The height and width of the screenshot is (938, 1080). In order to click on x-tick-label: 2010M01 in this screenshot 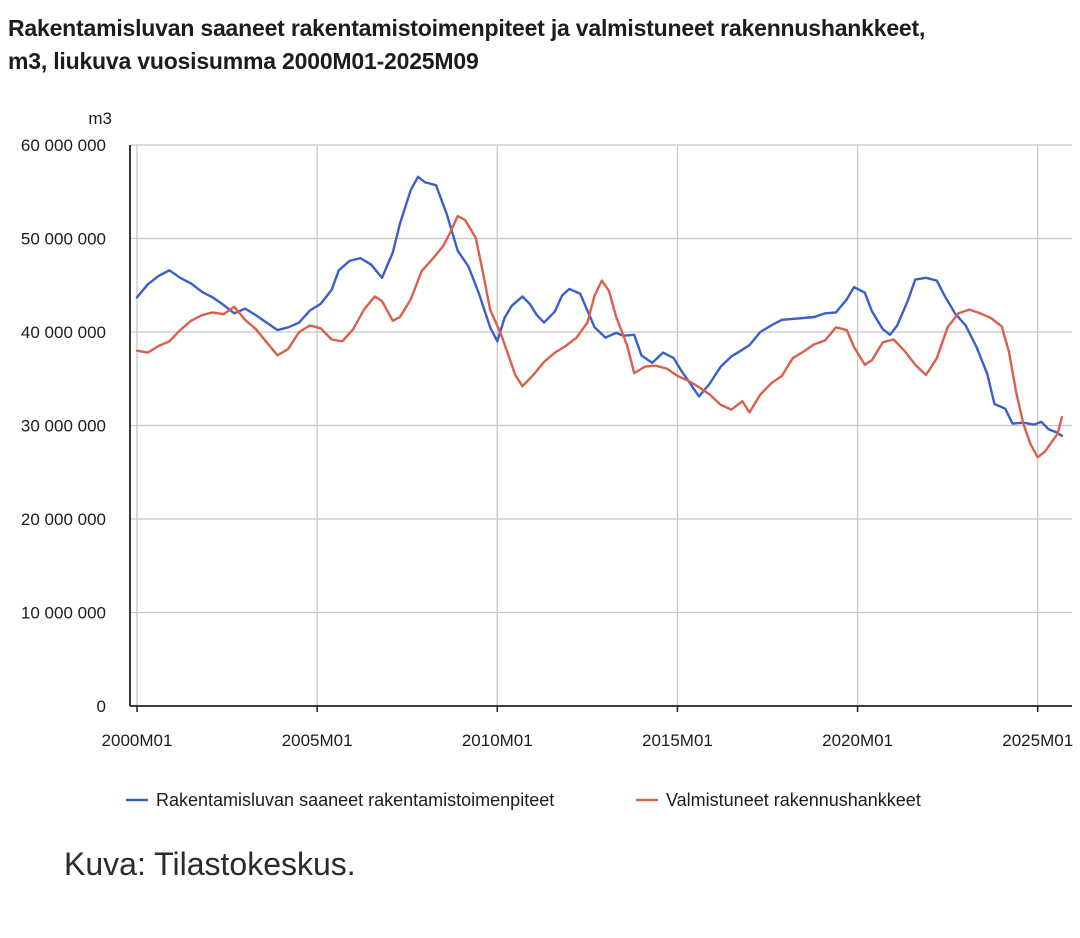, I will do `click(497, 740)`.